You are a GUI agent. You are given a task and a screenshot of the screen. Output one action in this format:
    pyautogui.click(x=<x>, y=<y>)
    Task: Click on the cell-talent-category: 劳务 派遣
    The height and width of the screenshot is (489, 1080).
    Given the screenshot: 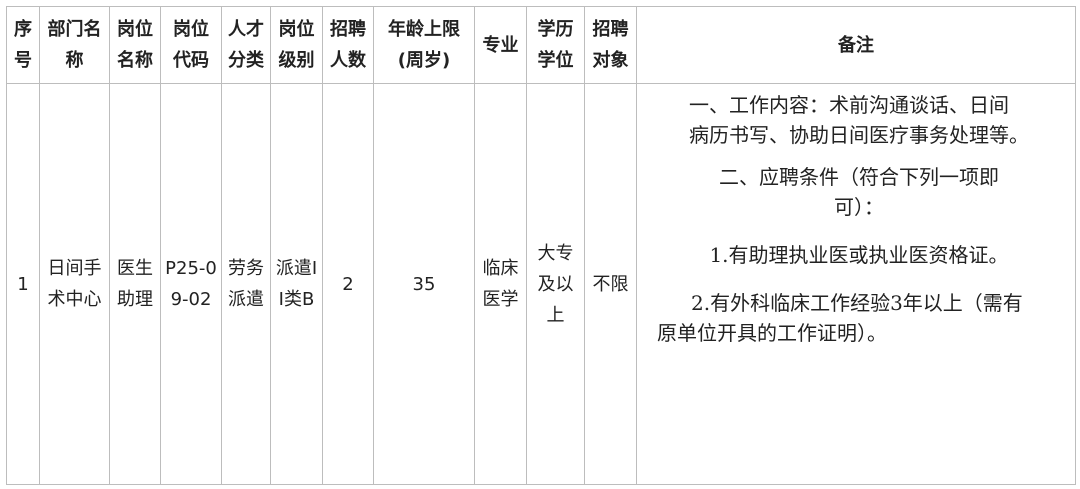 What is the action you would take?
    pyautogui.click(x=246, y=284)
    